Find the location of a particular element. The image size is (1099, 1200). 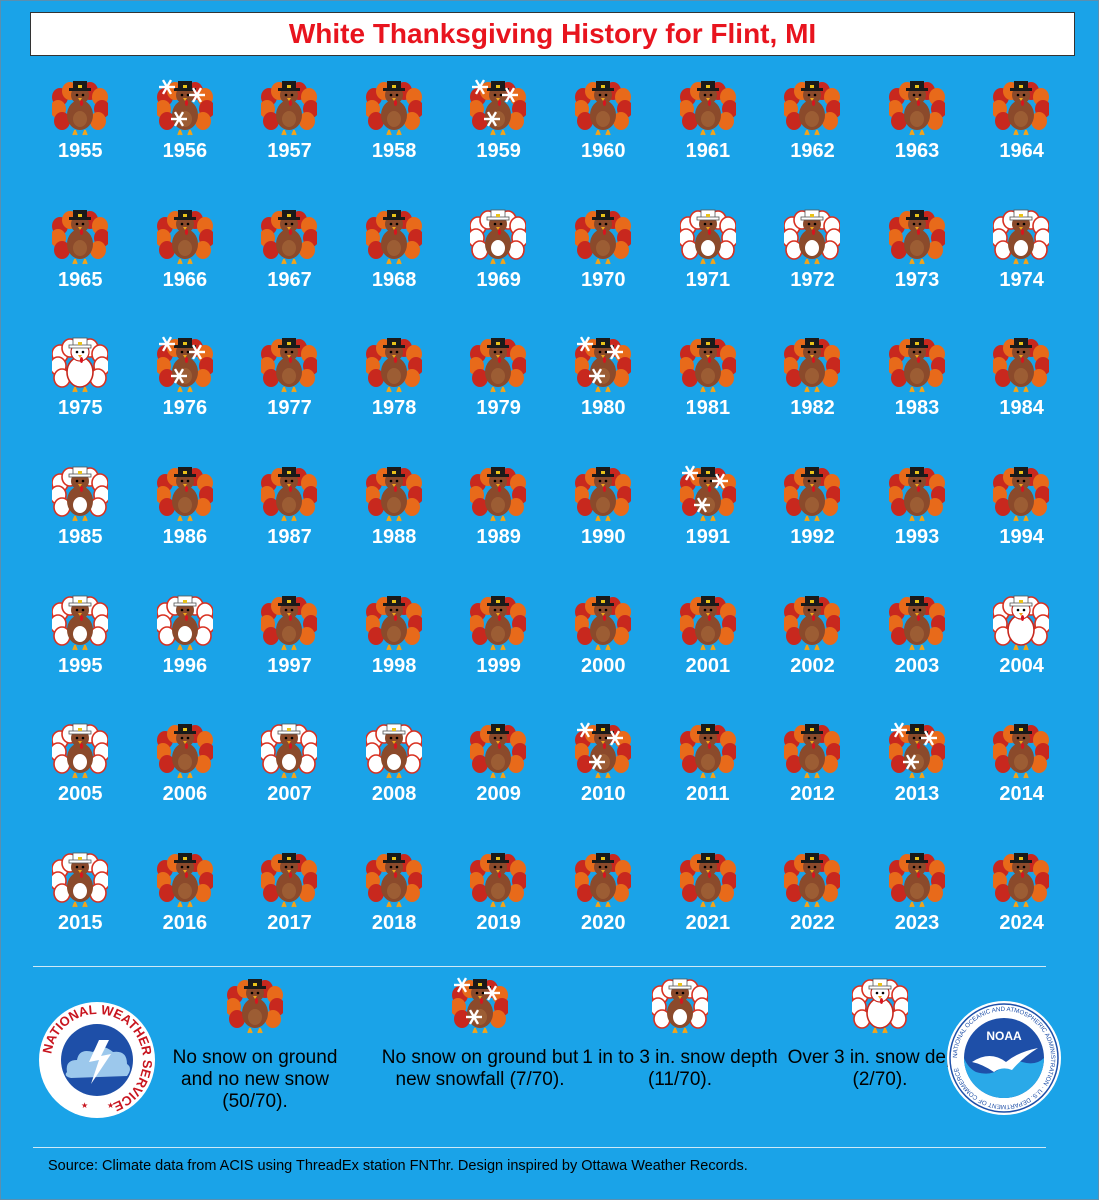

year-label: 2003 is located at coordinates (917, 665).